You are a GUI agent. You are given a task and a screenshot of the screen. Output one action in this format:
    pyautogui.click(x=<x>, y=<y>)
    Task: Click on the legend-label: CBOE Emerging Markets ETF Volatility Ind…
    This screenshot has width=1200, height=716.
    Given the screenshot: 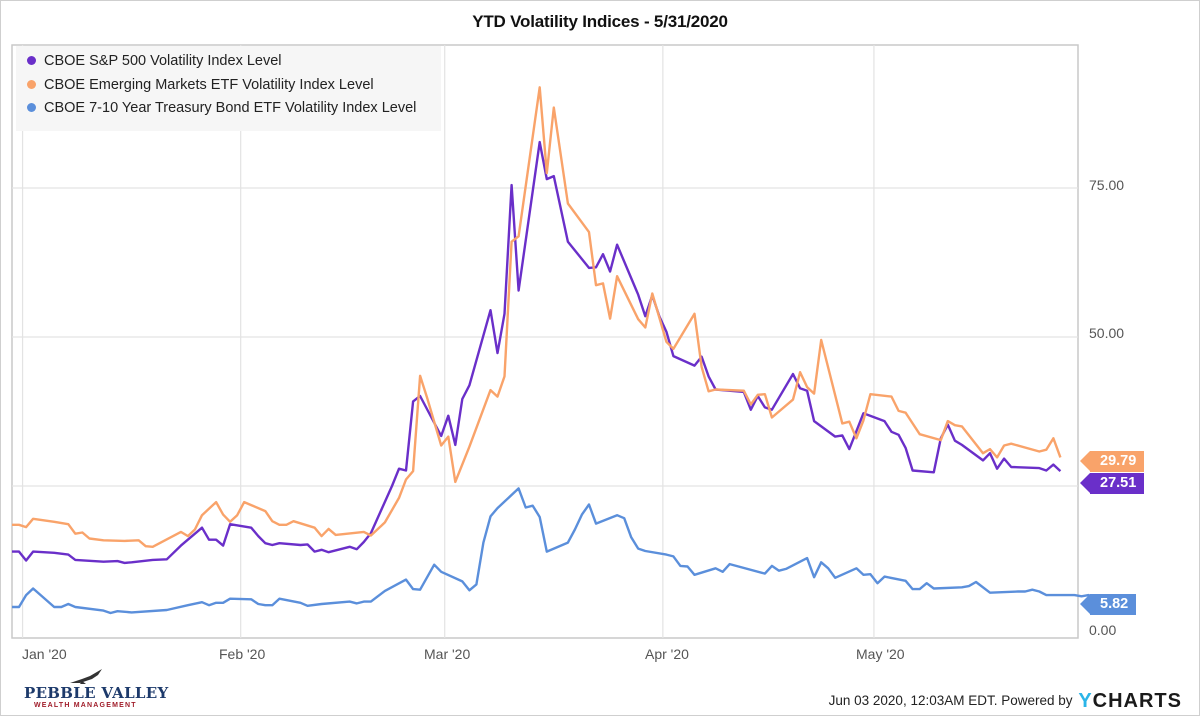 What is the action you would take?
    pyautogui.click(x=209, y=85)
    